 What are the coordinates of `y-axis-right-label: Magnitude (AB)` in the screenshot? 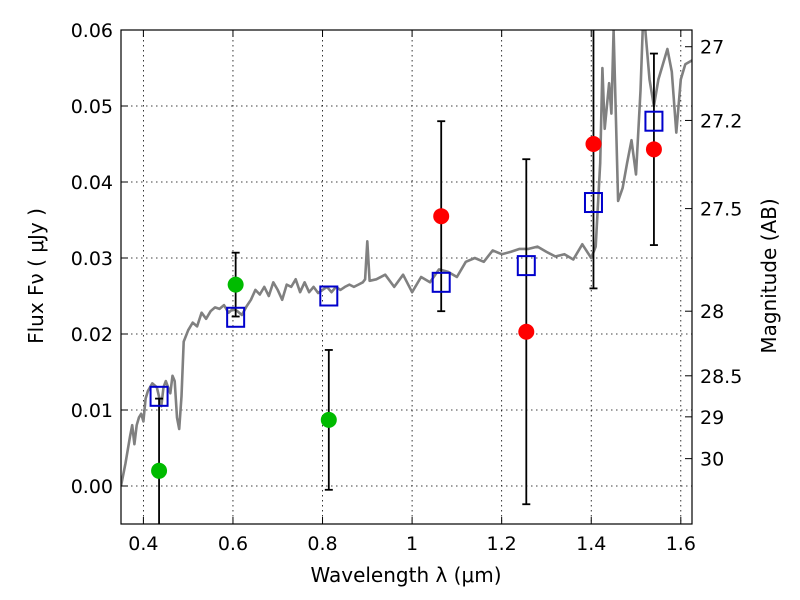 It's located at (769, 275).